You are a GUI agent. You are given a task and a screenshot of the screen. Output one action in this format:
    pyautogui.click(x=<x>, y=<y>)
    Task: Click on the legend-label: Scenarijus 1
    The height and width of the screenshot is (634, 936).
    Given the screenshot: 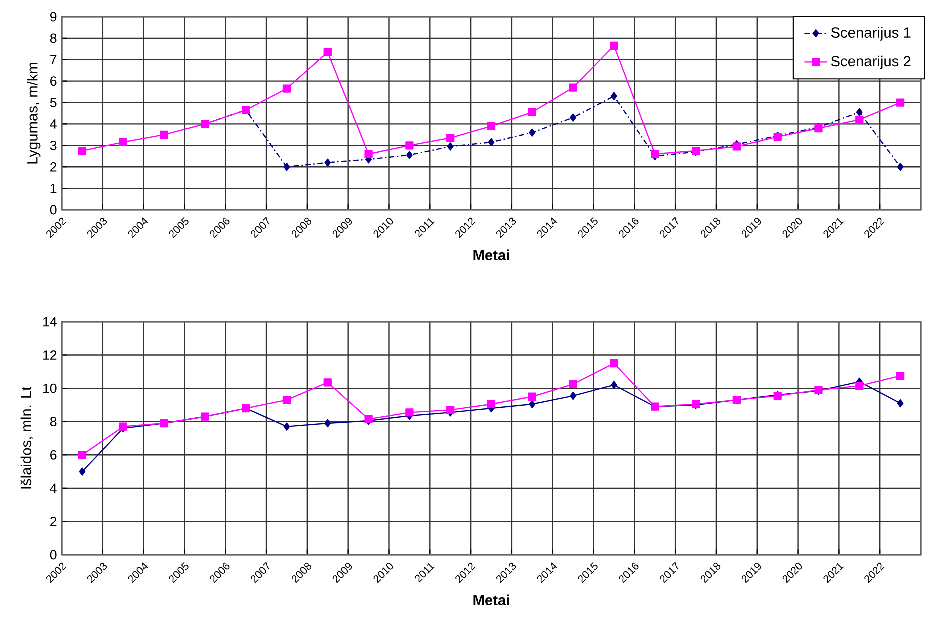 What is the action you would take?
    pyautogui.click(x=871, y=34)
    